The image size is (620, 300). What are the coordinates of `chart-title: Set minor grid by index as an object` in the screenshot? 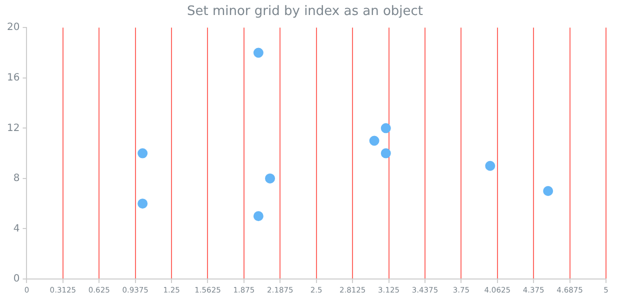 It's located at (305, 12).